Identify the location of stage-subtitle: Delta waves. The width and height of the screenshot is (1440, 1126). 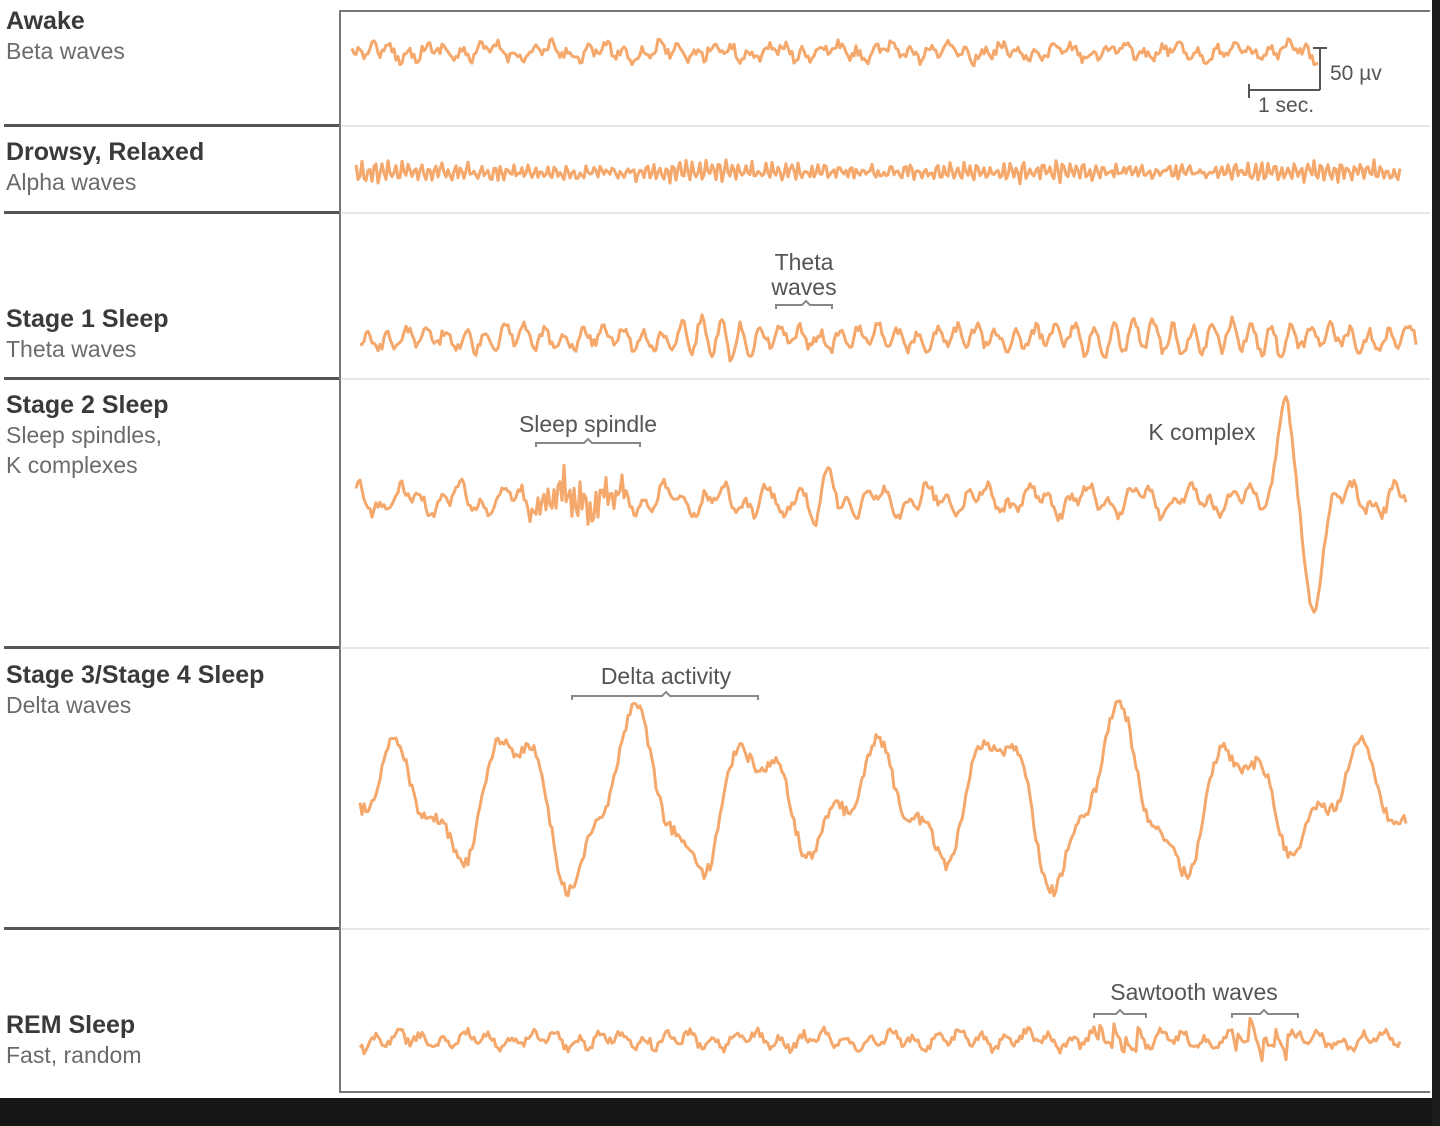
(69, 705).